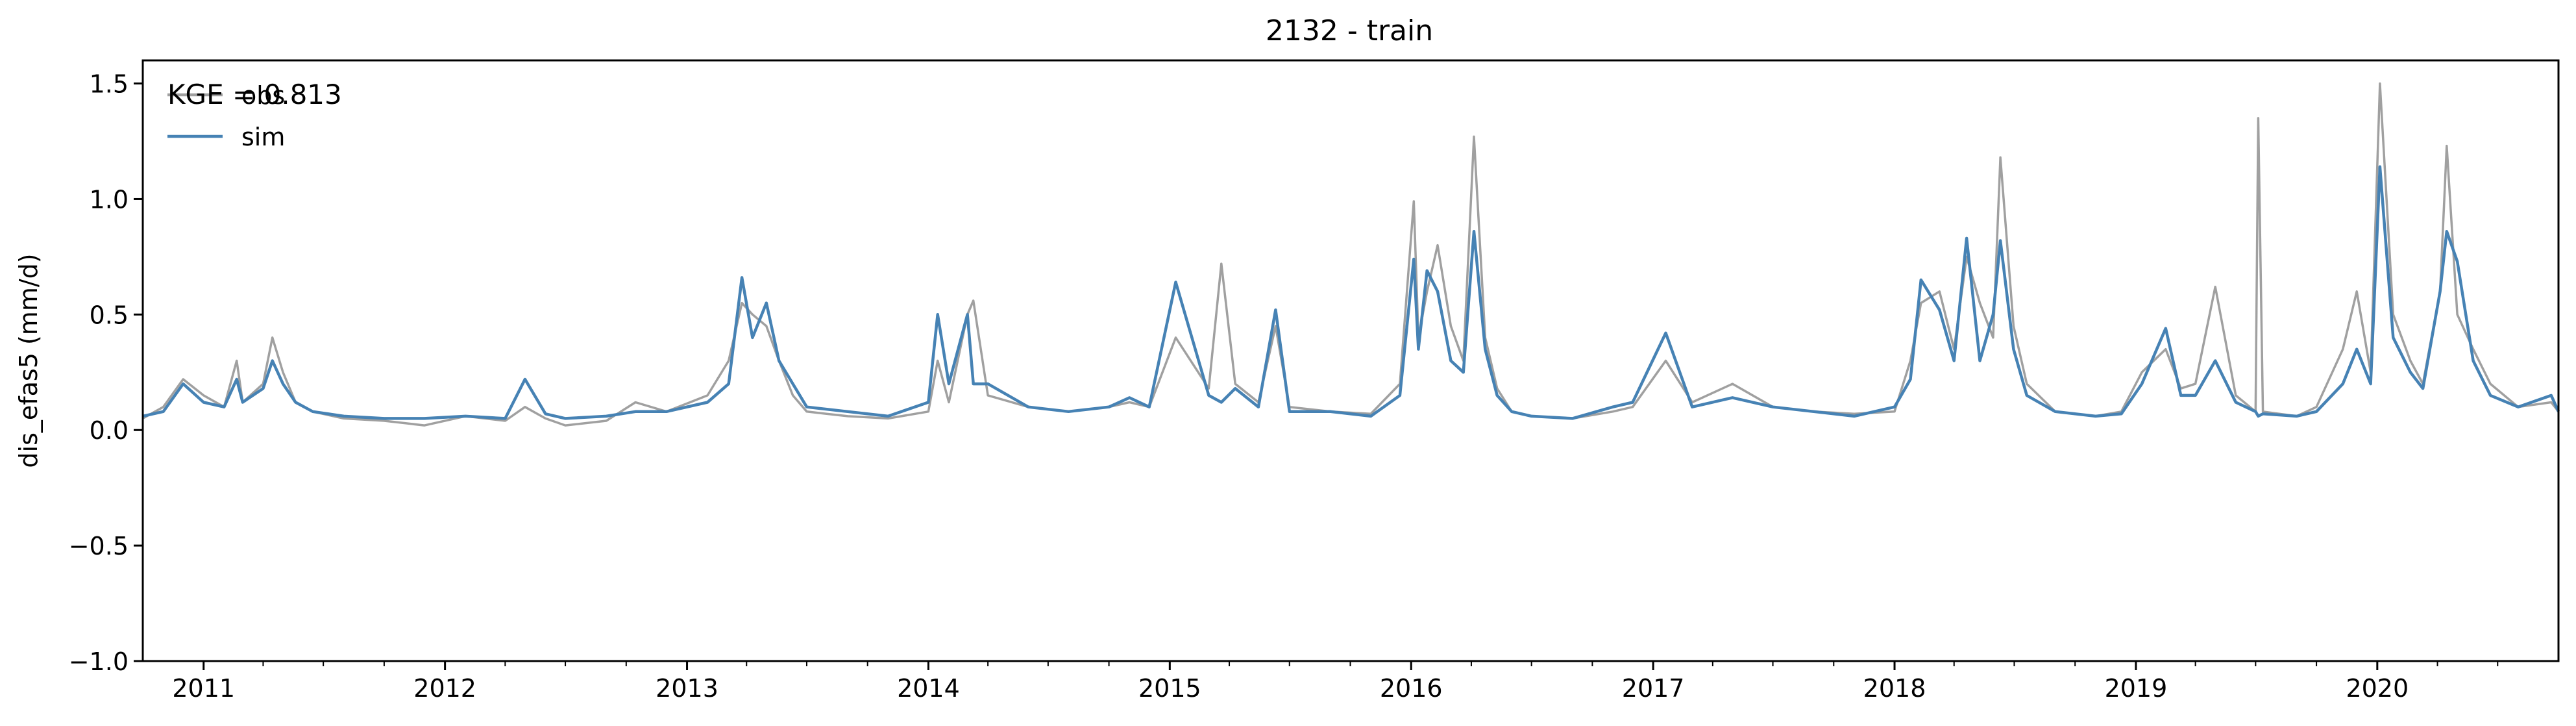 Image resolution: width=2576 pixels, height=726 pixels. I want to click on y-tick-label: −0.5, so click(99, 546).